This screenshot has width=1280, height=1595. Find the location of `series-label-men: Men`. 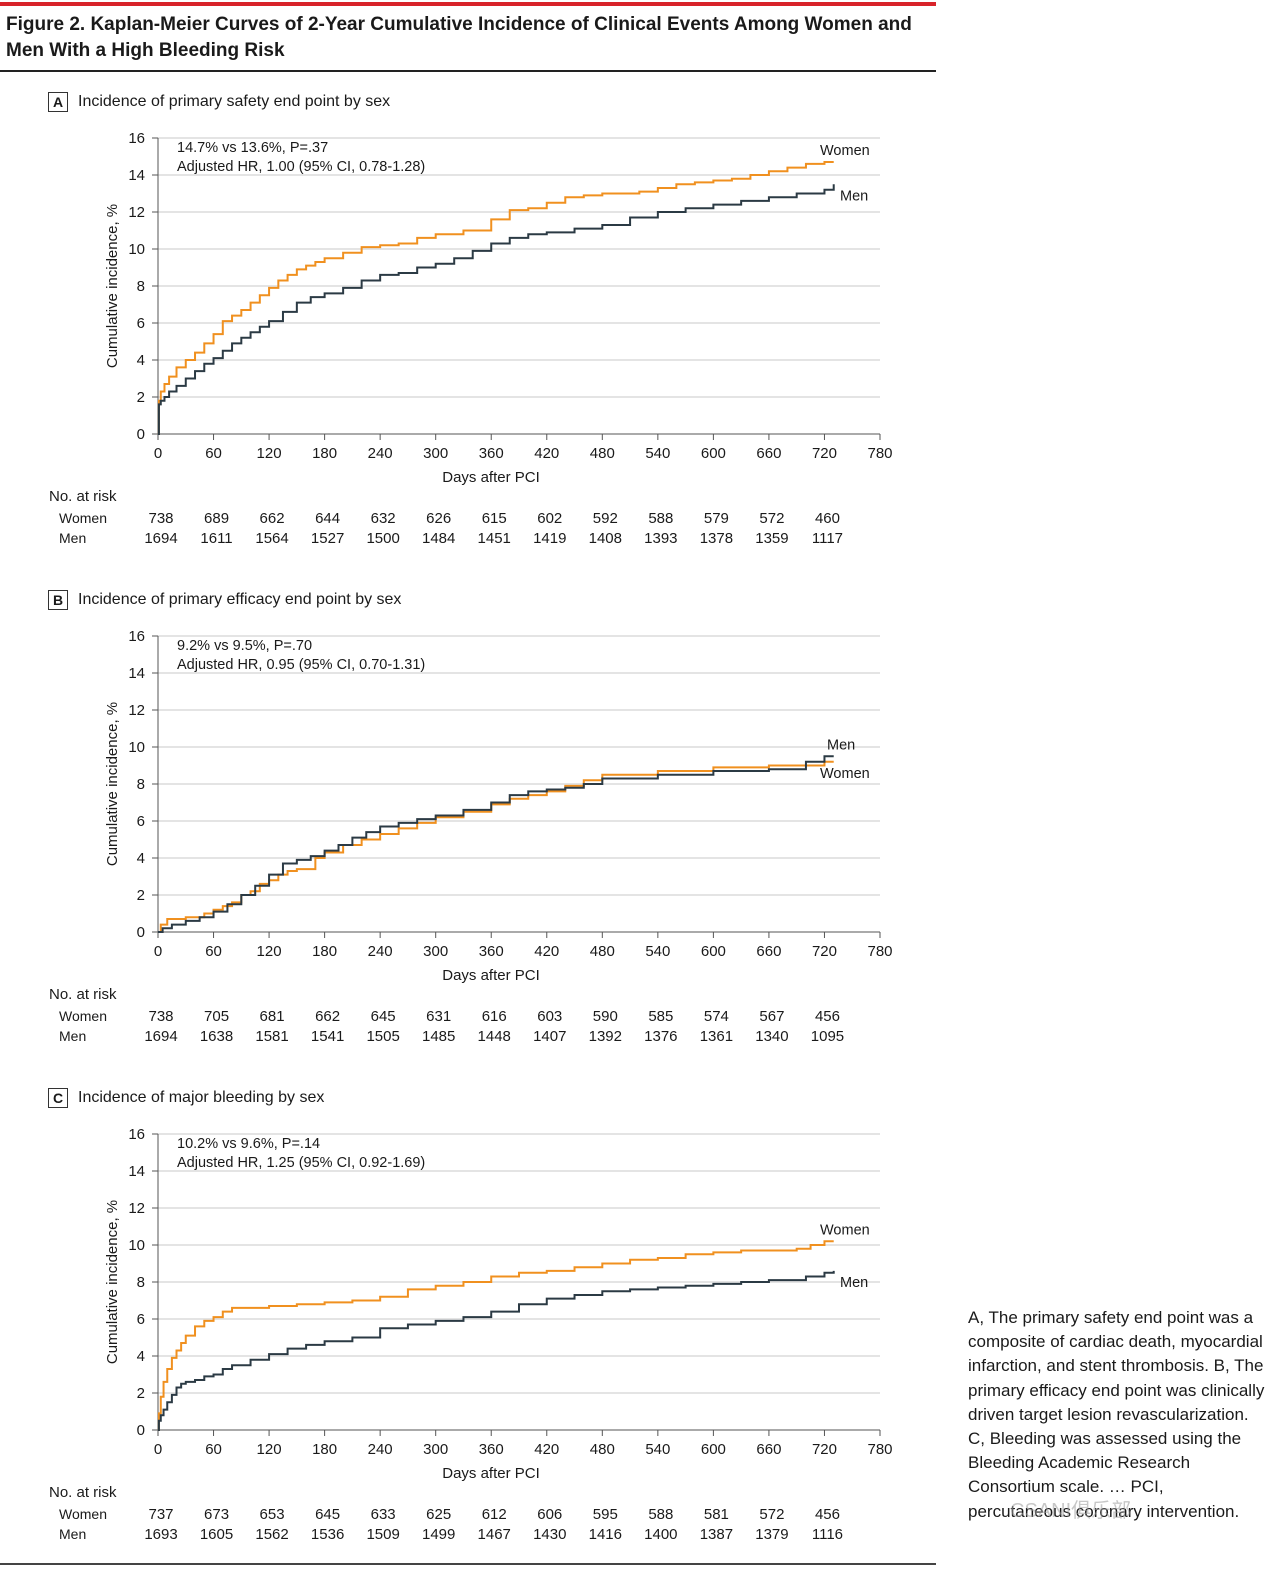

series-label-men: Men is located at coordinates (854, 1283).